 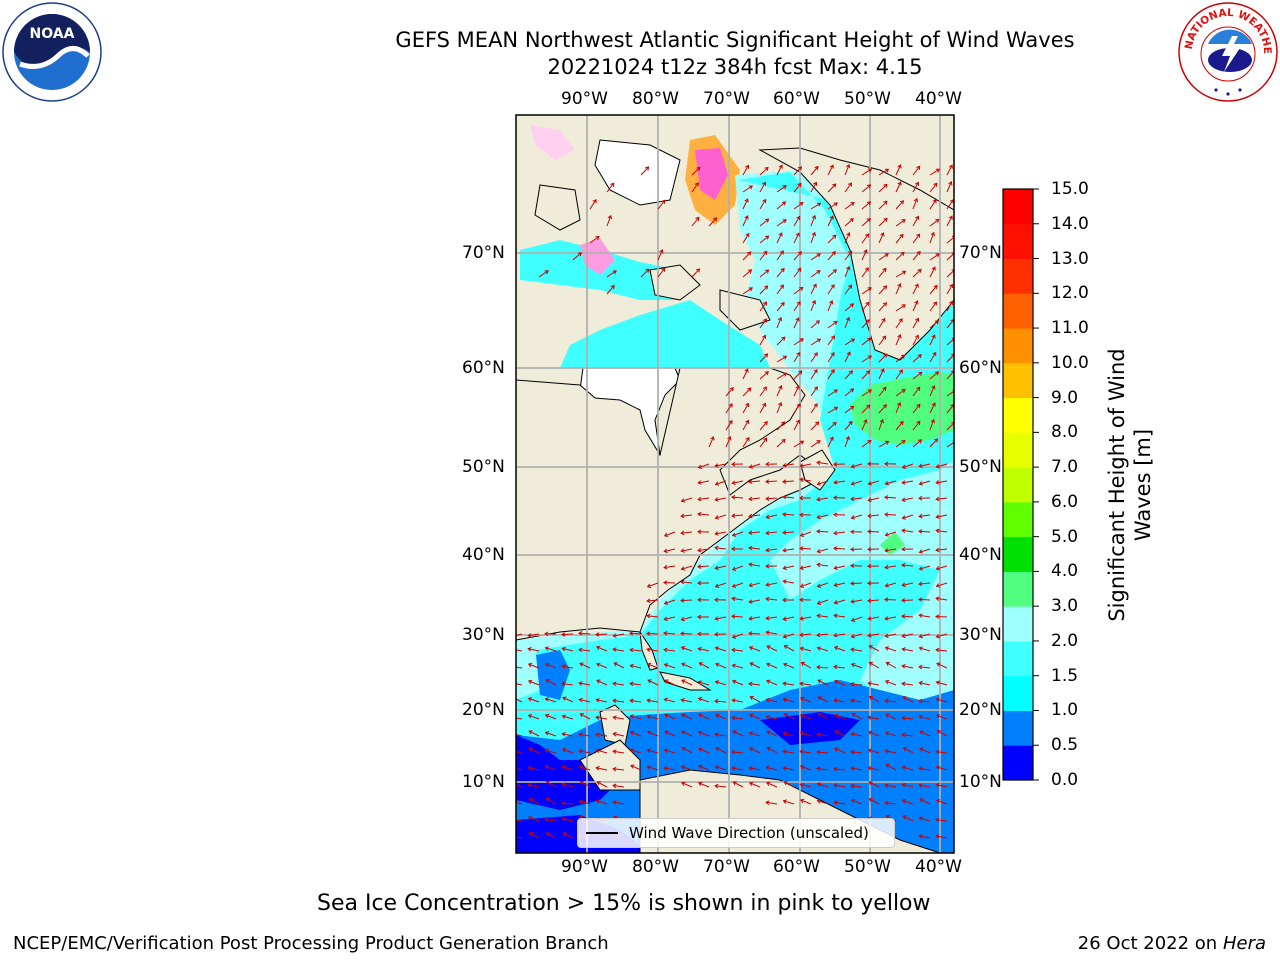 What do you see at coordinates (1070, 258) in the screenshot?
I see `colorbar-tick-label: 13.0` at bounding box center [1070, 258].